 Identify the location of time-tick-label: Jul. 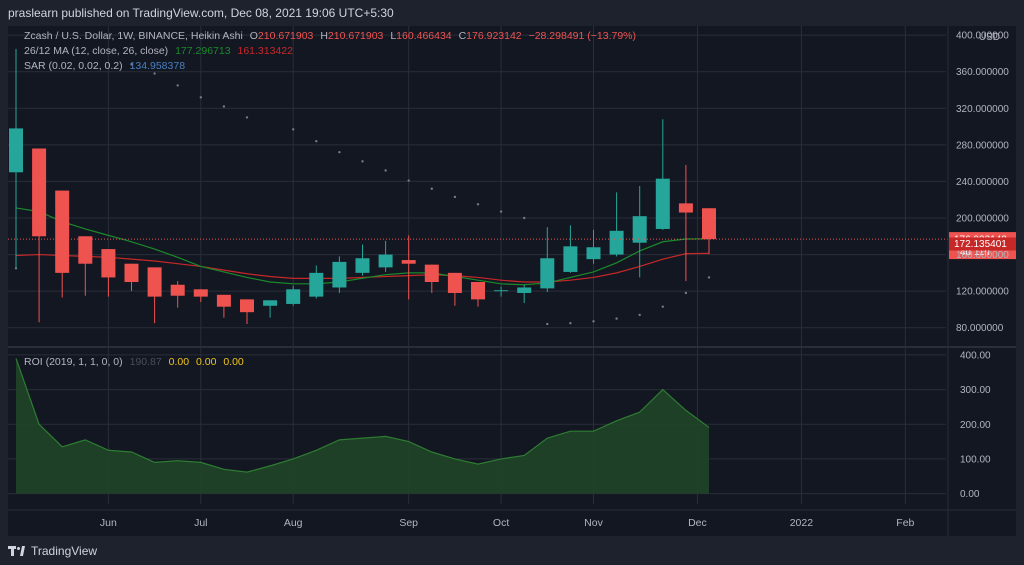
(200, 523).